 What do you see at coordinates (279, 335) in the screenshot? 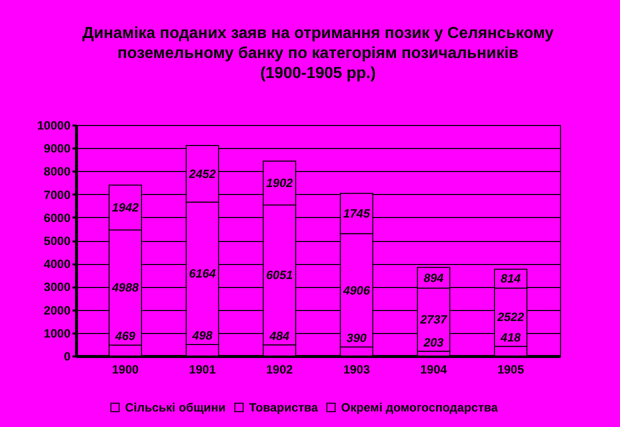
I see `data-label: 484` at bounding box center [279, 335].